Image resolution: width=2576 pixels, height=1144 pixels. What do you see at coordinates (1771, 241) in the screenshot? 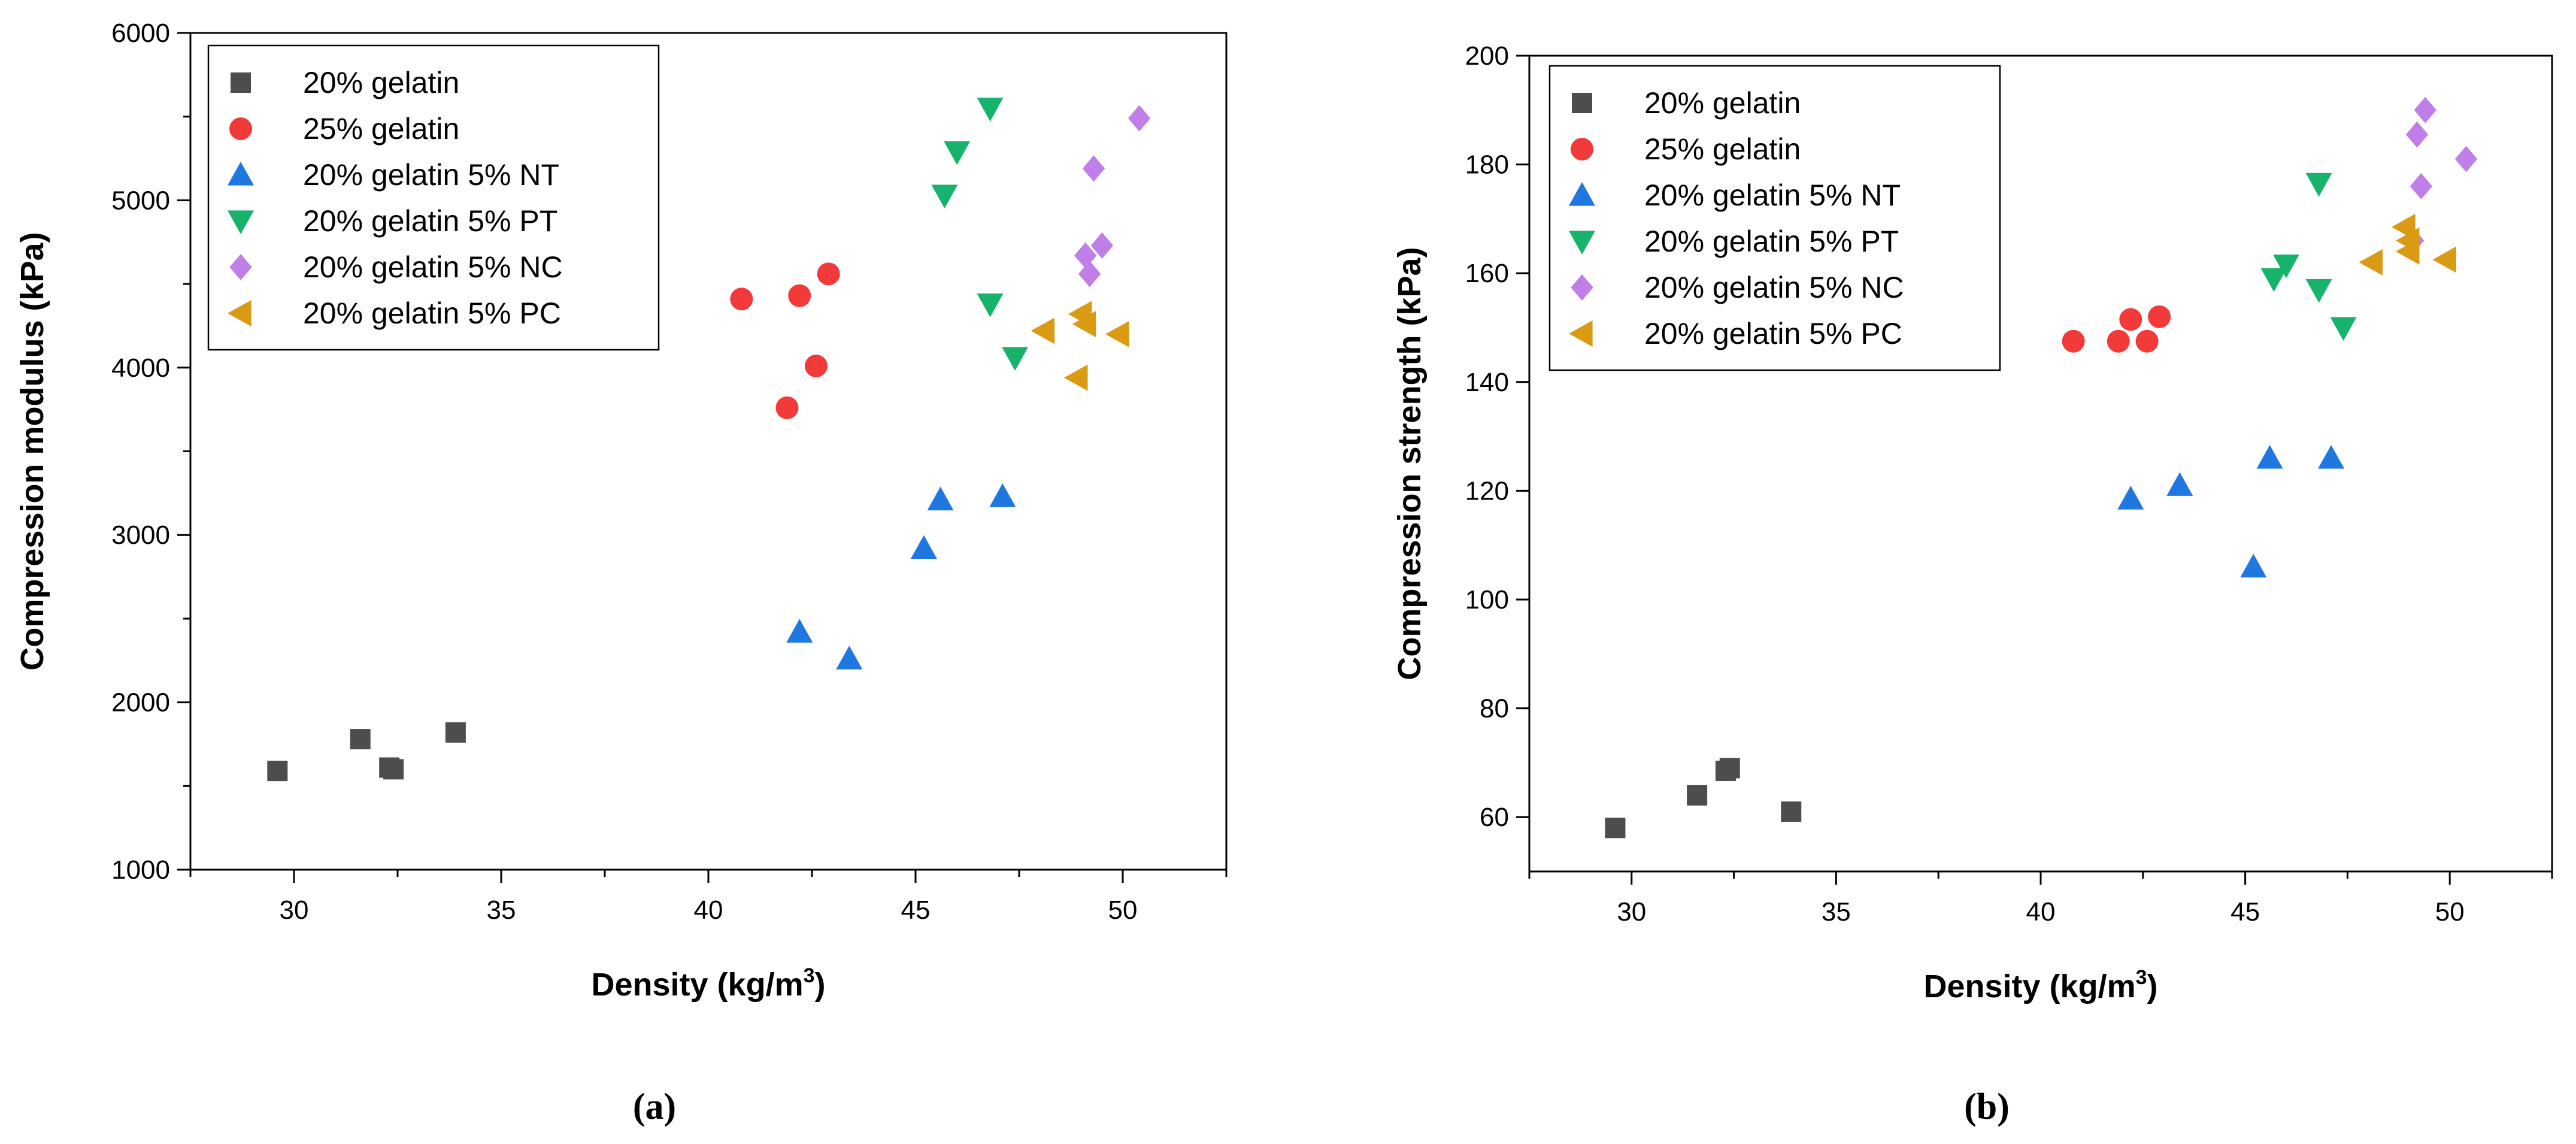
I see `legend-label: 20% gelatin 5% PT` at bounding box center [1771, 241].